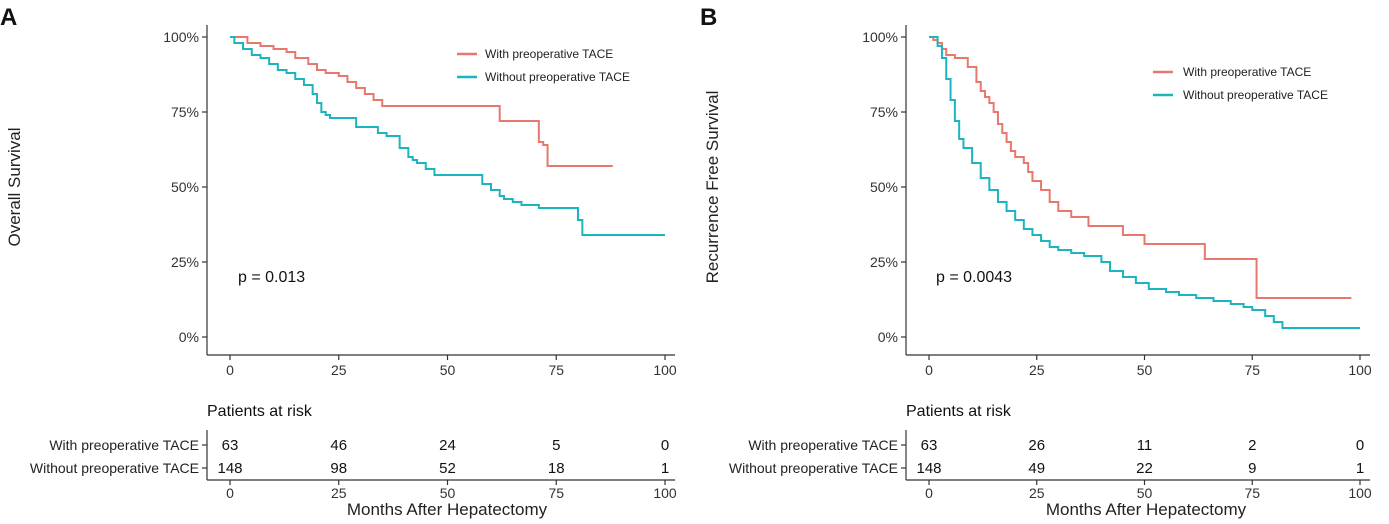  What do you see at coordinates (8, 17) in the screenshot?
I see `panel-label: A` at bounding box center [8, 17].